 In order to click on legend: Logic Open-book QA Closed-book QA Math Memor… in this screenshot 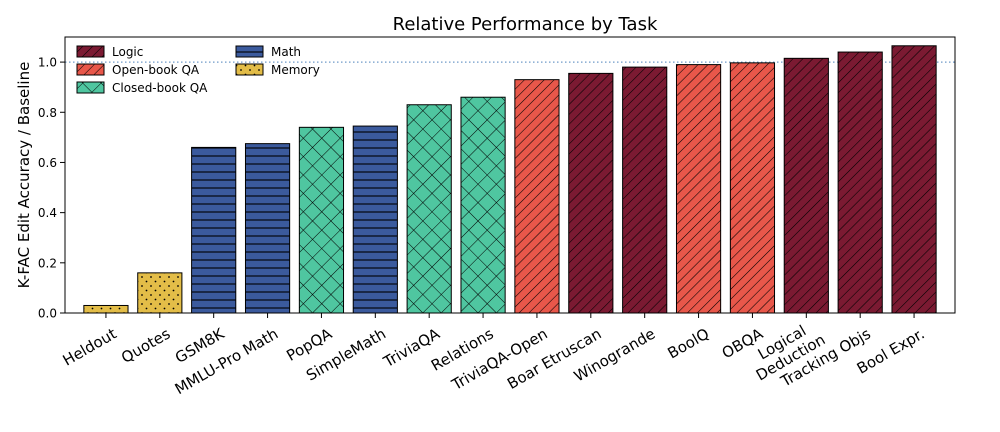, I will do `click(198, 70)`.